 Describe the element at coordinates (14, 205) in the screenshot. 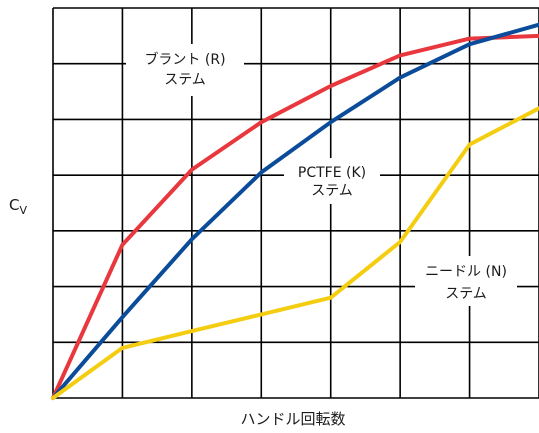

I see `y-axis-label-main: C` at that location.